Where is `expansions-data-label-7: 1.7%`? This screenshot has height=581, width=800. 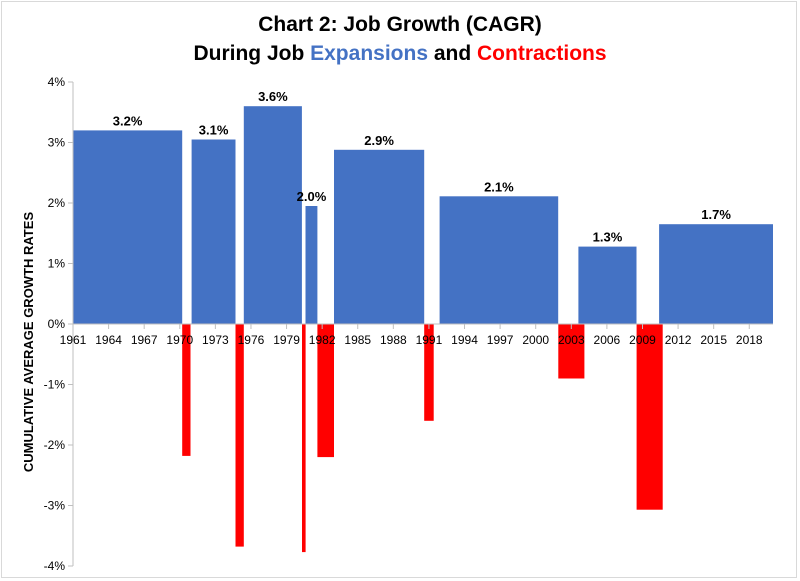 expansions-data-label-7: 1.7% is located at coordinates (716, 214).